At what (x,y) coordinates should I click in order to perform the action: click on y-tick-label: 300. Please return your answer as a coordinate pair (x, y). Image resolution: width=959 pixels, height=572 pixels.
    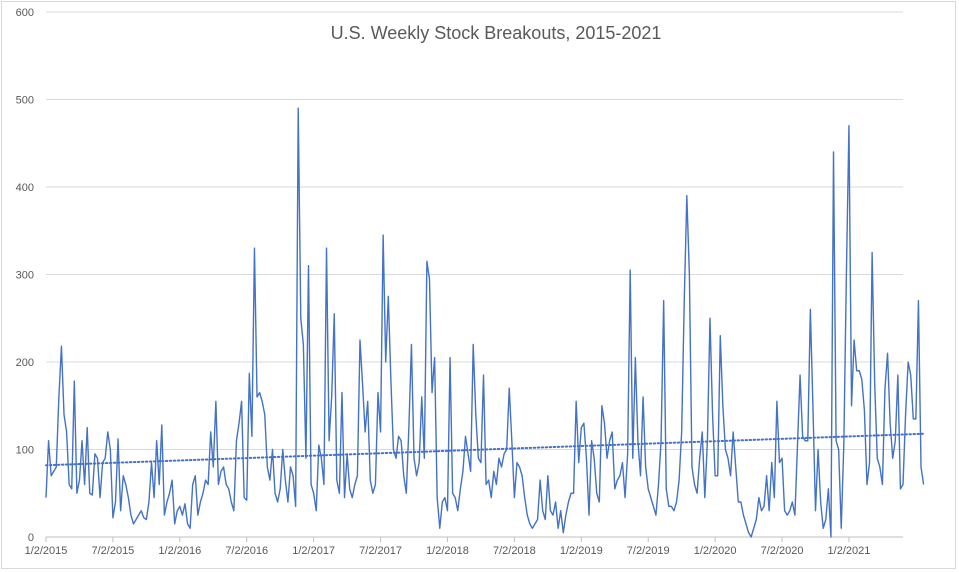
    Looking at the image, I should click on (25, 276).